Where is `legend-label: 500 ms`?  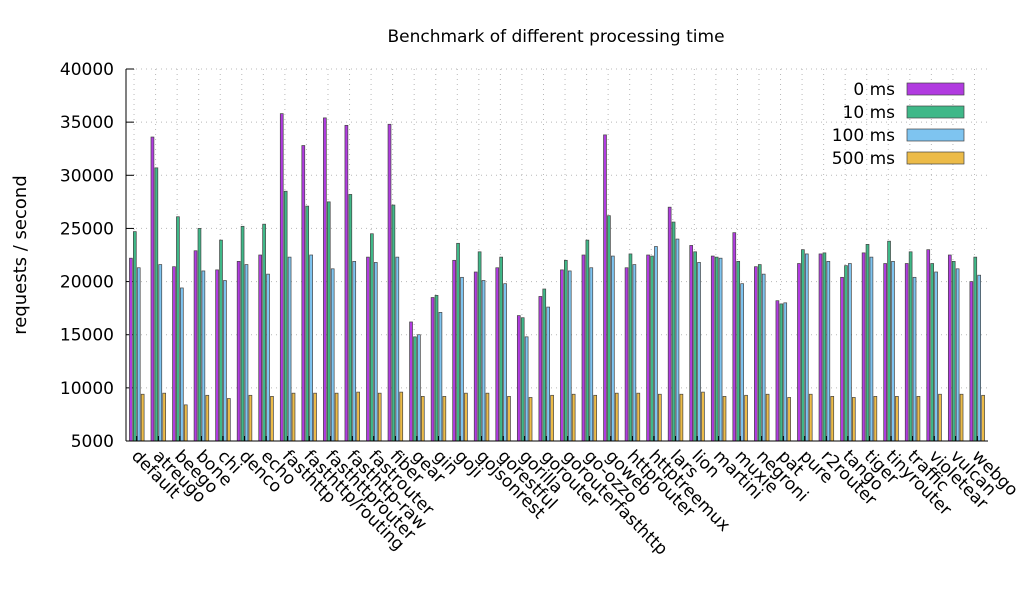 legend-label: 500 ms is located at coordinates (863, 159).